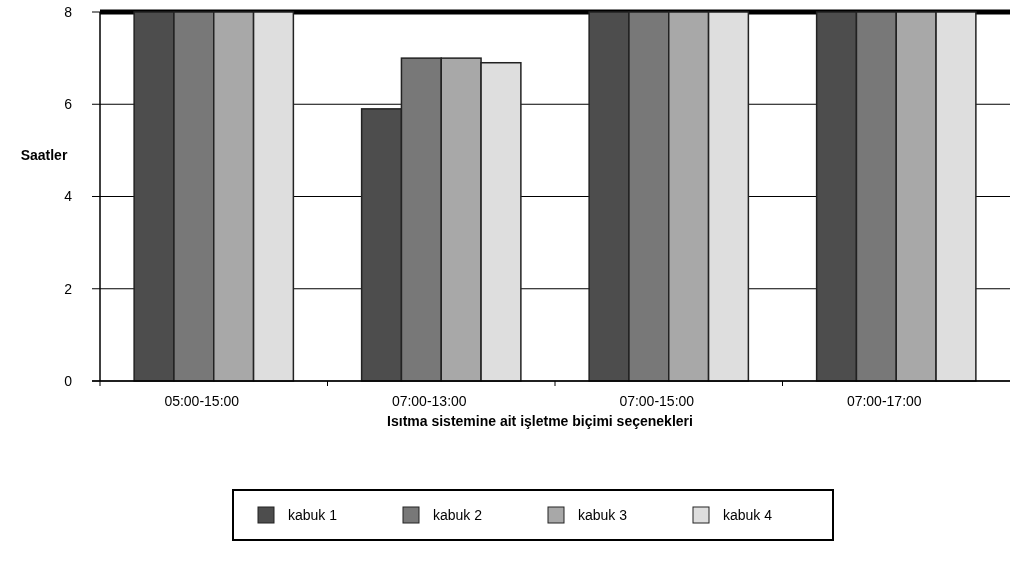  Describe the element at coordinates (313, 514) in the screenshot. I see `legend-label: kabuk 1` at that location.